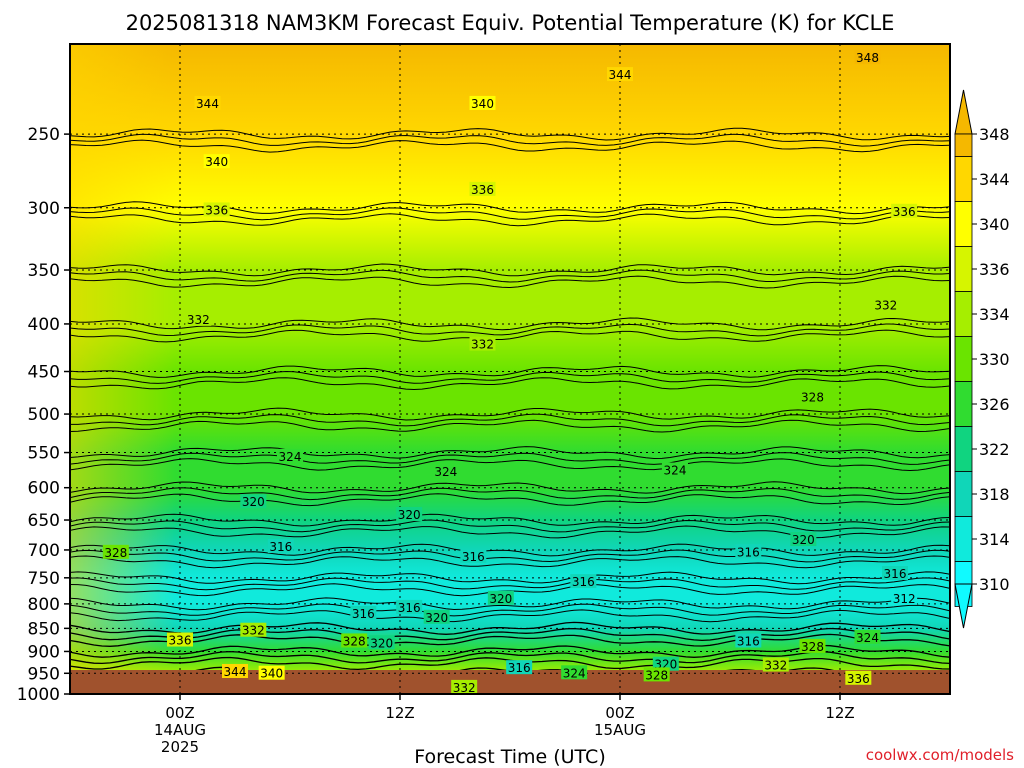 The image size is (1024, 768). Describe the element at coordinates (812, 647) in the screenshot. I see `contour-label: 328` at that location.